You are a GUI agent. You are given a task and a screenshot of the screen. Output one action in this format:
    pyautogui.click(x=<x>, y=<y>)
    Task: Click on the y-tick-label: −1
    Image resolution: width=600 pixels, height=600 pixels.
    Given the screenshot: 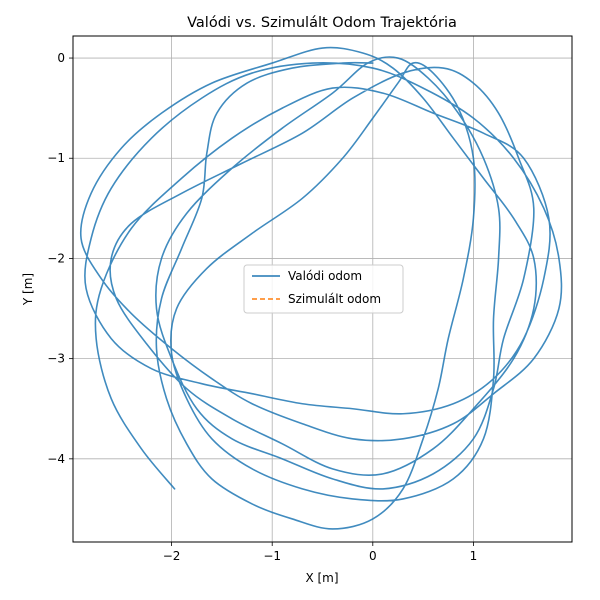 What is the action you would take?
    pyautogui.click(x=56, y=158)
    